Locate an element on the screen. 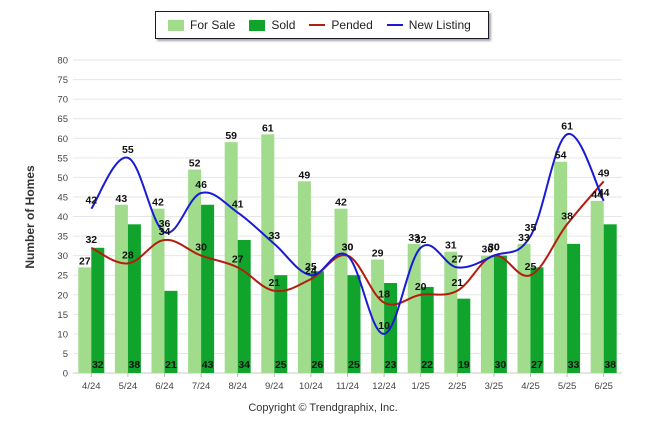  data-label-pended: 20 is located at coordinates (421, 287).